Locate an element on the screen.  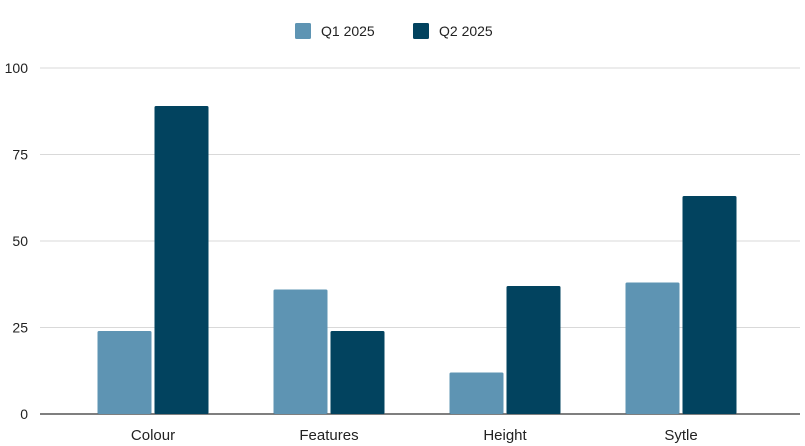
x-axis-categories: Colour Features Height Sytle is located at coordinates (414, 435).